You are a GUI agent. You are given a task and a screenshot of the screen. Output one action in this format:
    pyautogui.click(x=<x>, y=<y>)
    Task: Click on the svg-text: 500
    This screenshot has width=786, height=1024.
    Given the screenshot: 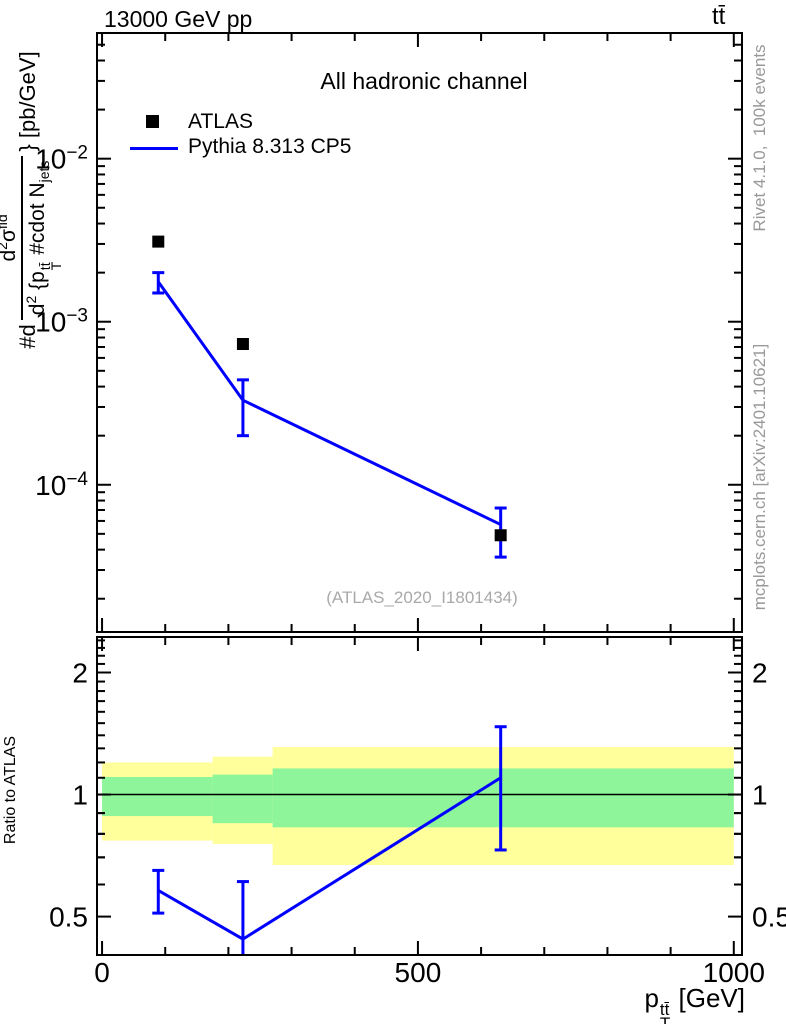 What is the action you would take?
    pyautogui.click(x=418, y=972)
    